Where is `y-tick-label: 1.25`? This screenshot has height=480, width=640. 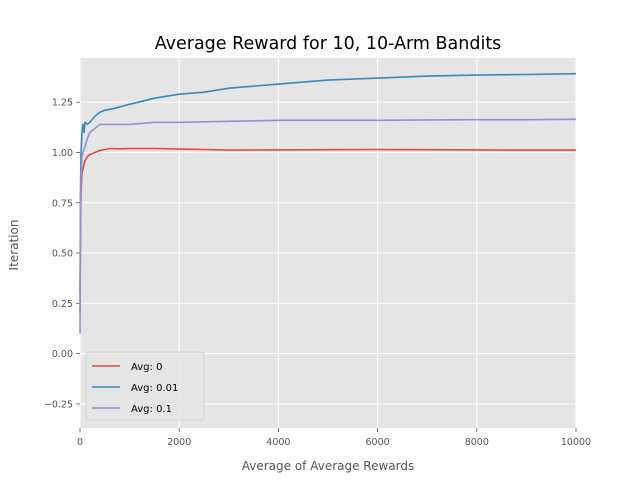 y-tick-label: 1.25 is located at coordinates (62, 103).